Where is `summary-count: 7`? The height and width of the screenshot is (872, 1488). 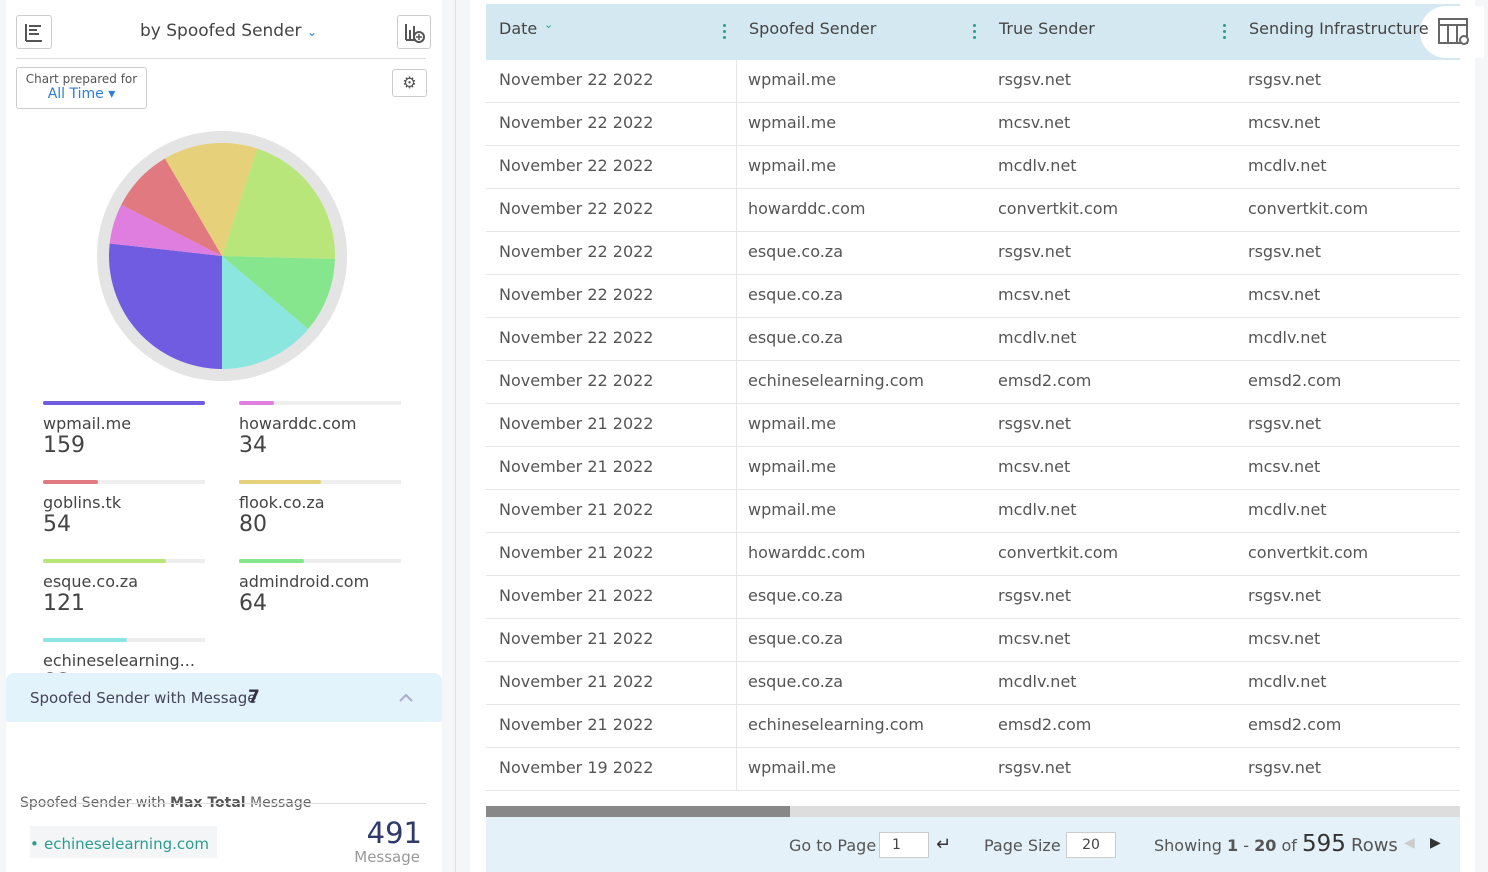
summary-count: 7 is located at coordinates (254, 697).